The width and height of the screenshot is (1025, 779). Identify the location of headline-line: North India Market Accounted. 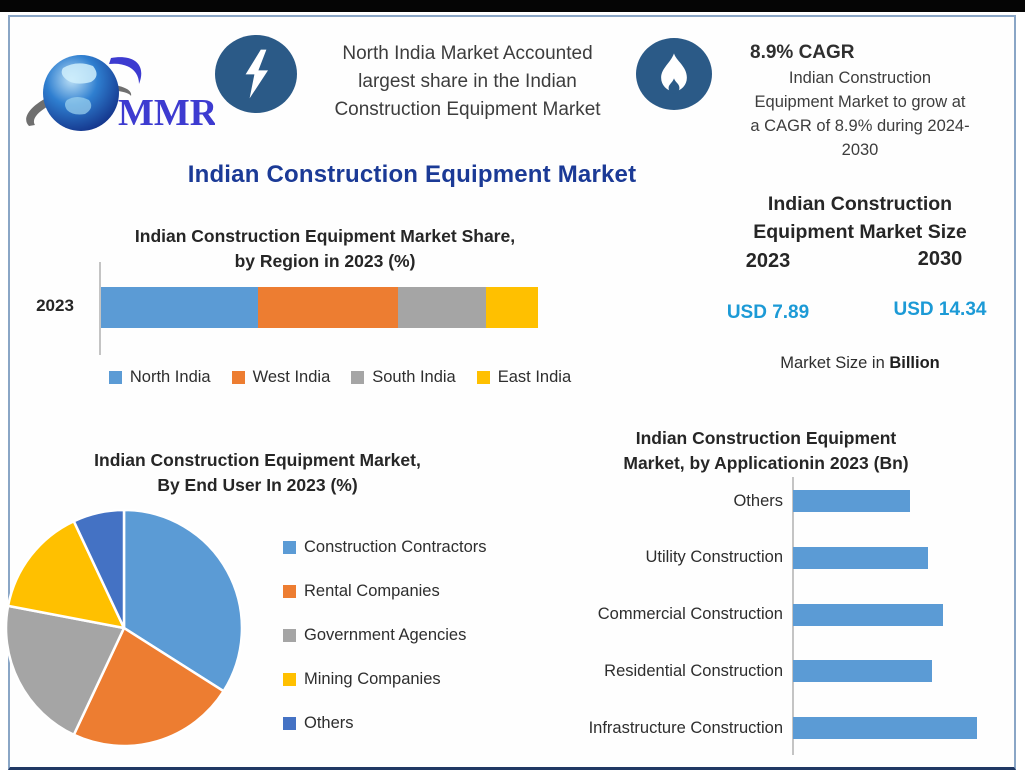
(467, 53).